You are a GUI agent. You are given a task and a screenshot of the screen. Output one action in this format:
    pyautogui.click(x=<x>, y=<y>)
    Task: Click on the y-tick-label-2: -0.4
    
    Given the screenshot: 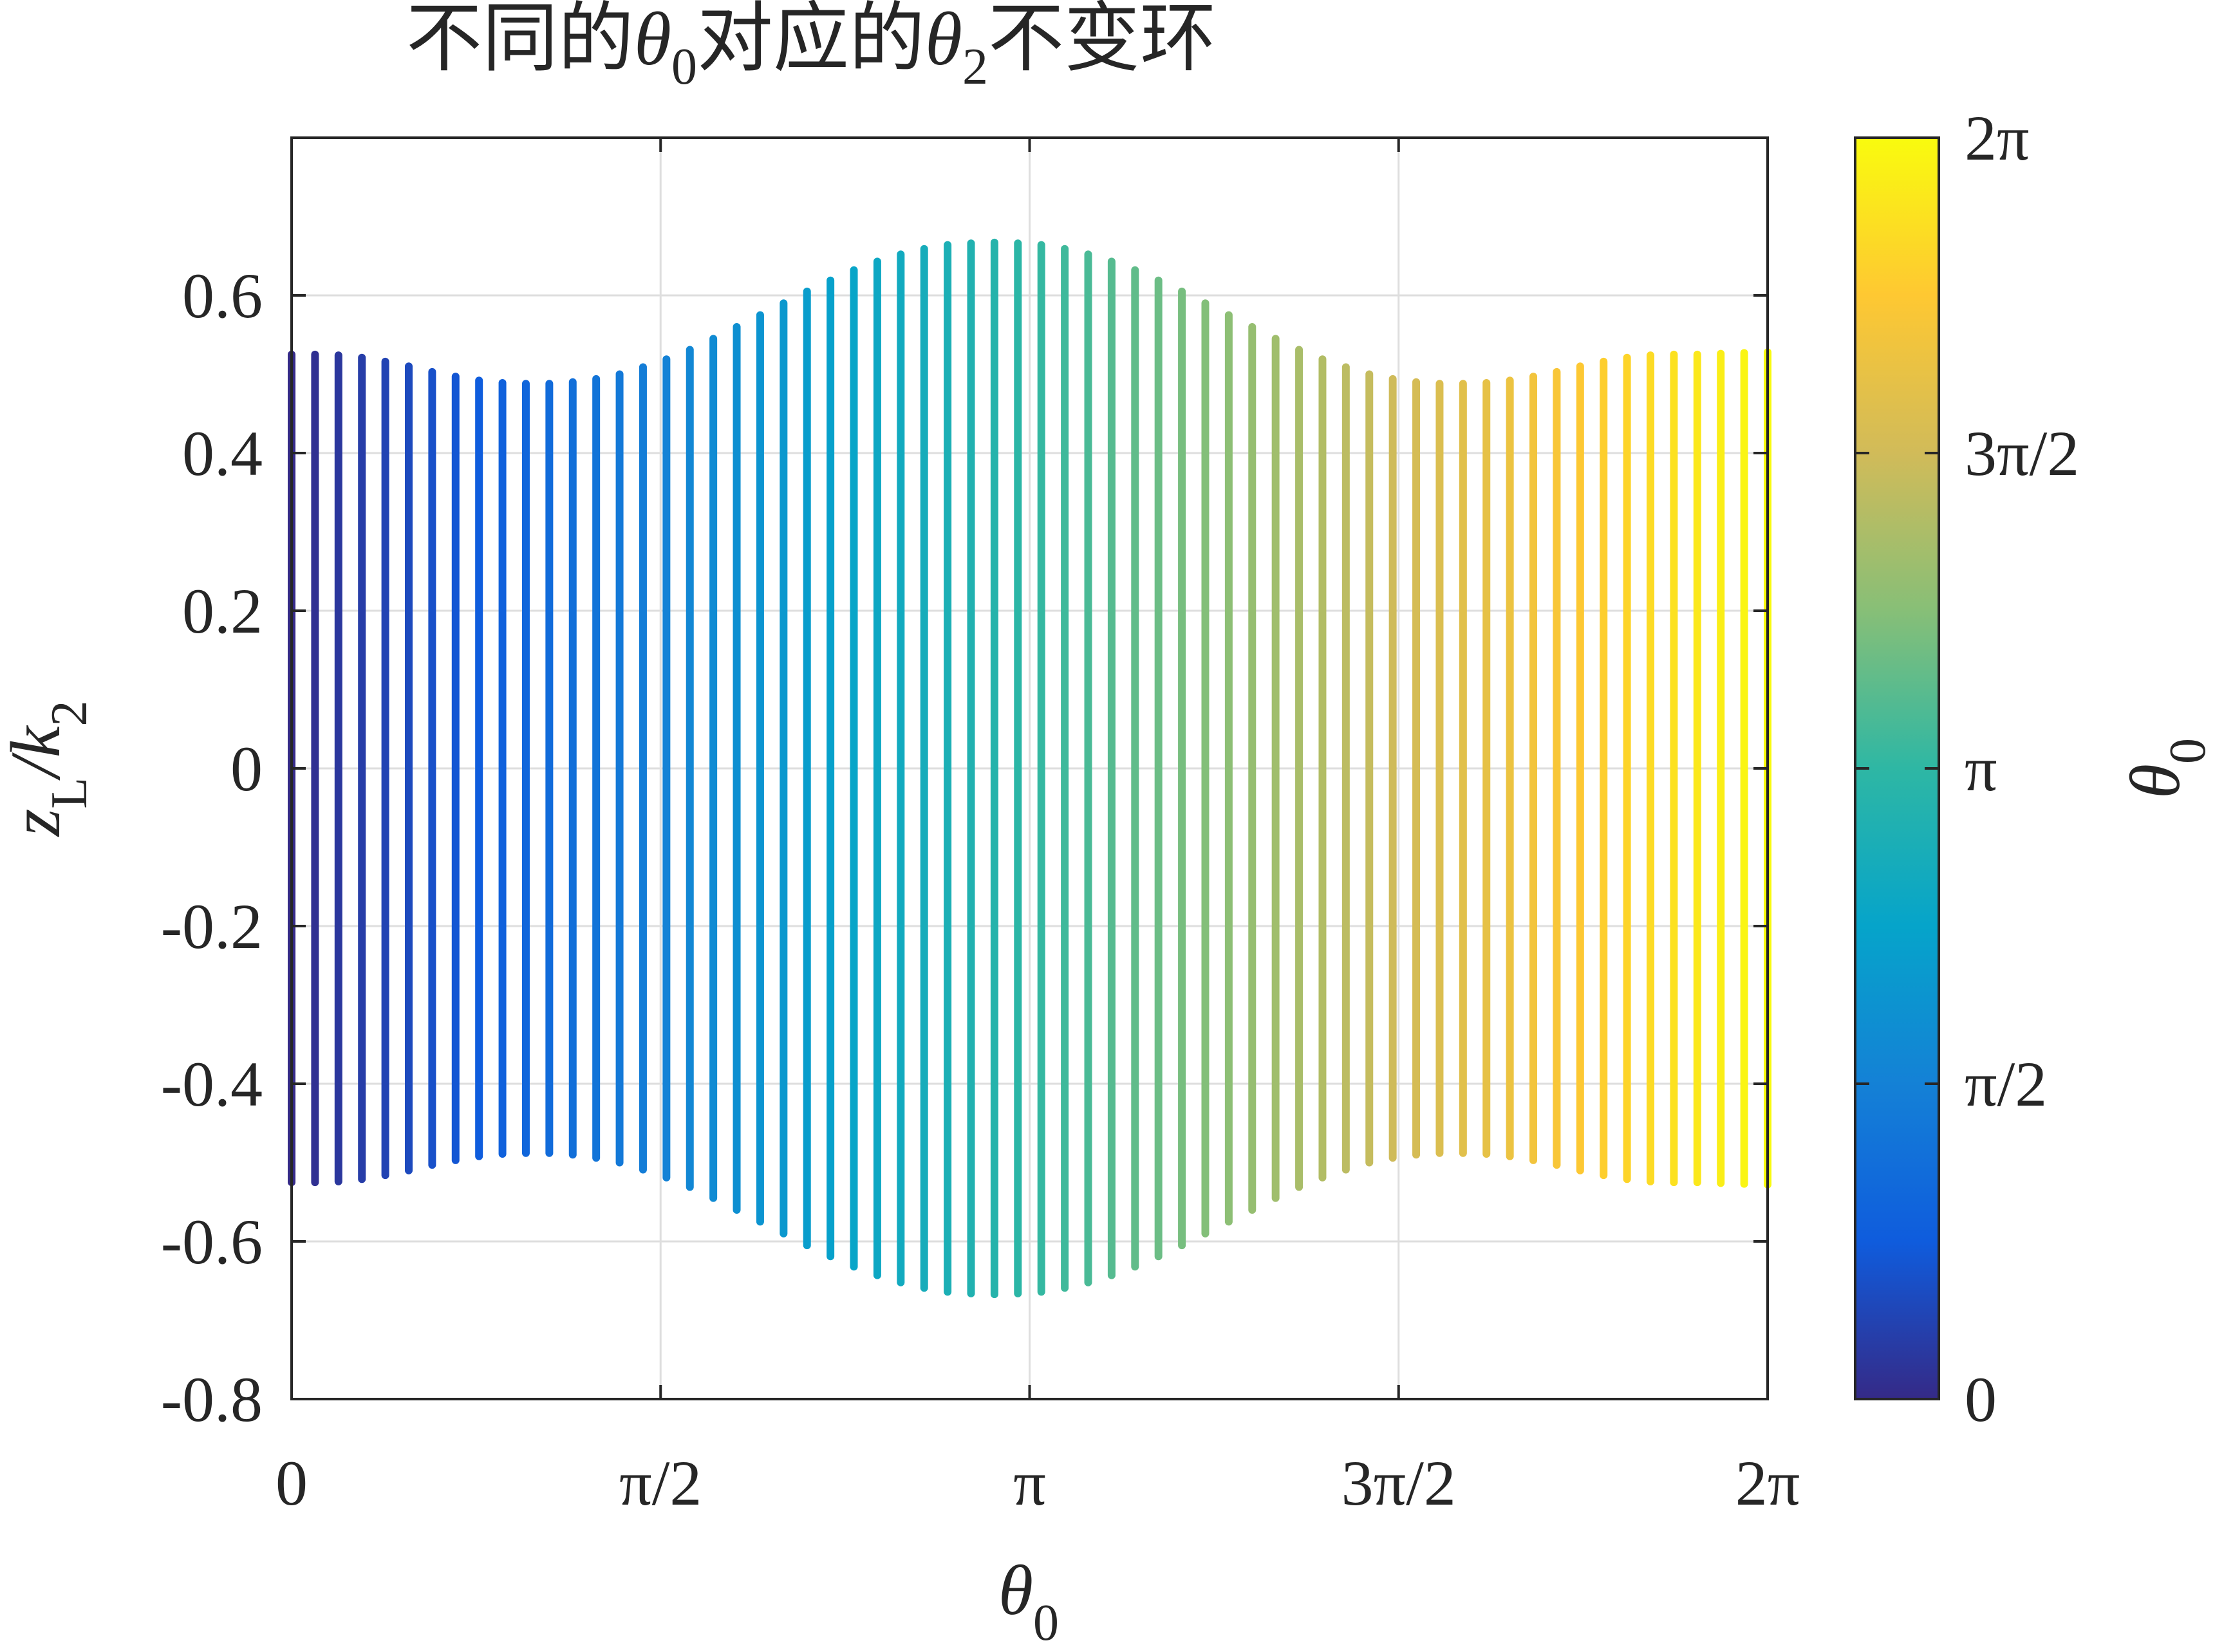 What is the action you would take?
    pyautogui.click(x=212, y=1084)
    